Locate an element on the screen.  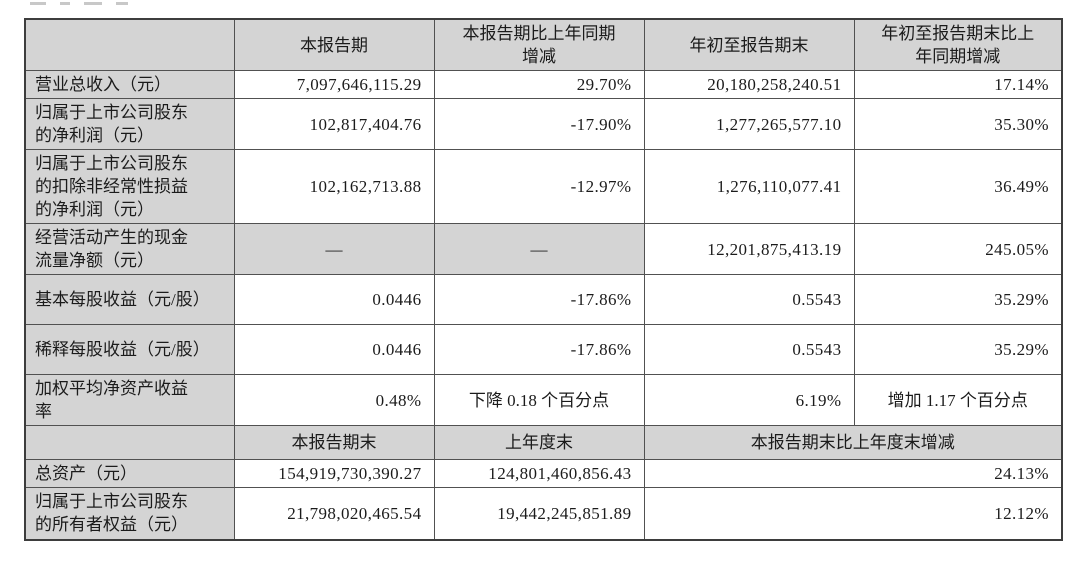
metric-label-net-profit: 归属于上市公司股东的净利润（元） is located at coordinates (129, 124).